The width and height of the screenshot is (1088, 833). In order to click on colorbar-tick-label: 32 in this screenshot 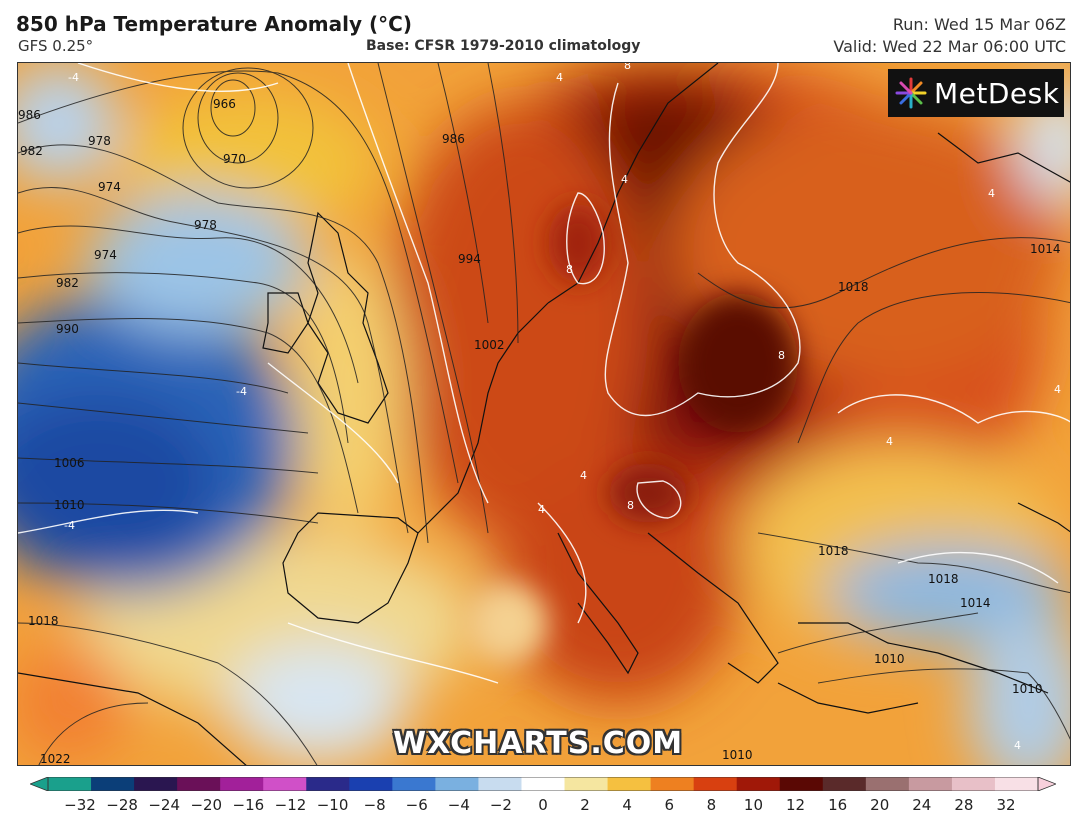, I will do `click(1006, 805)`.